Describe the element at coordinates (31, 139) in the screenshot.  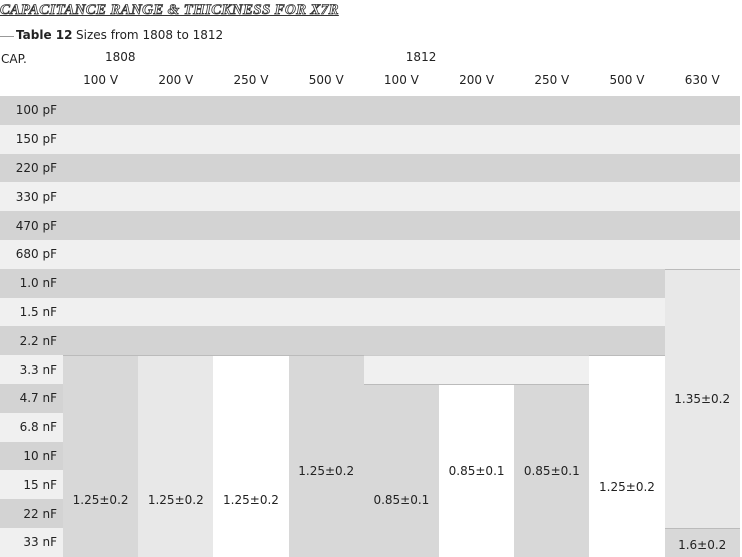
I see `row-label: 150 pF` at that location.